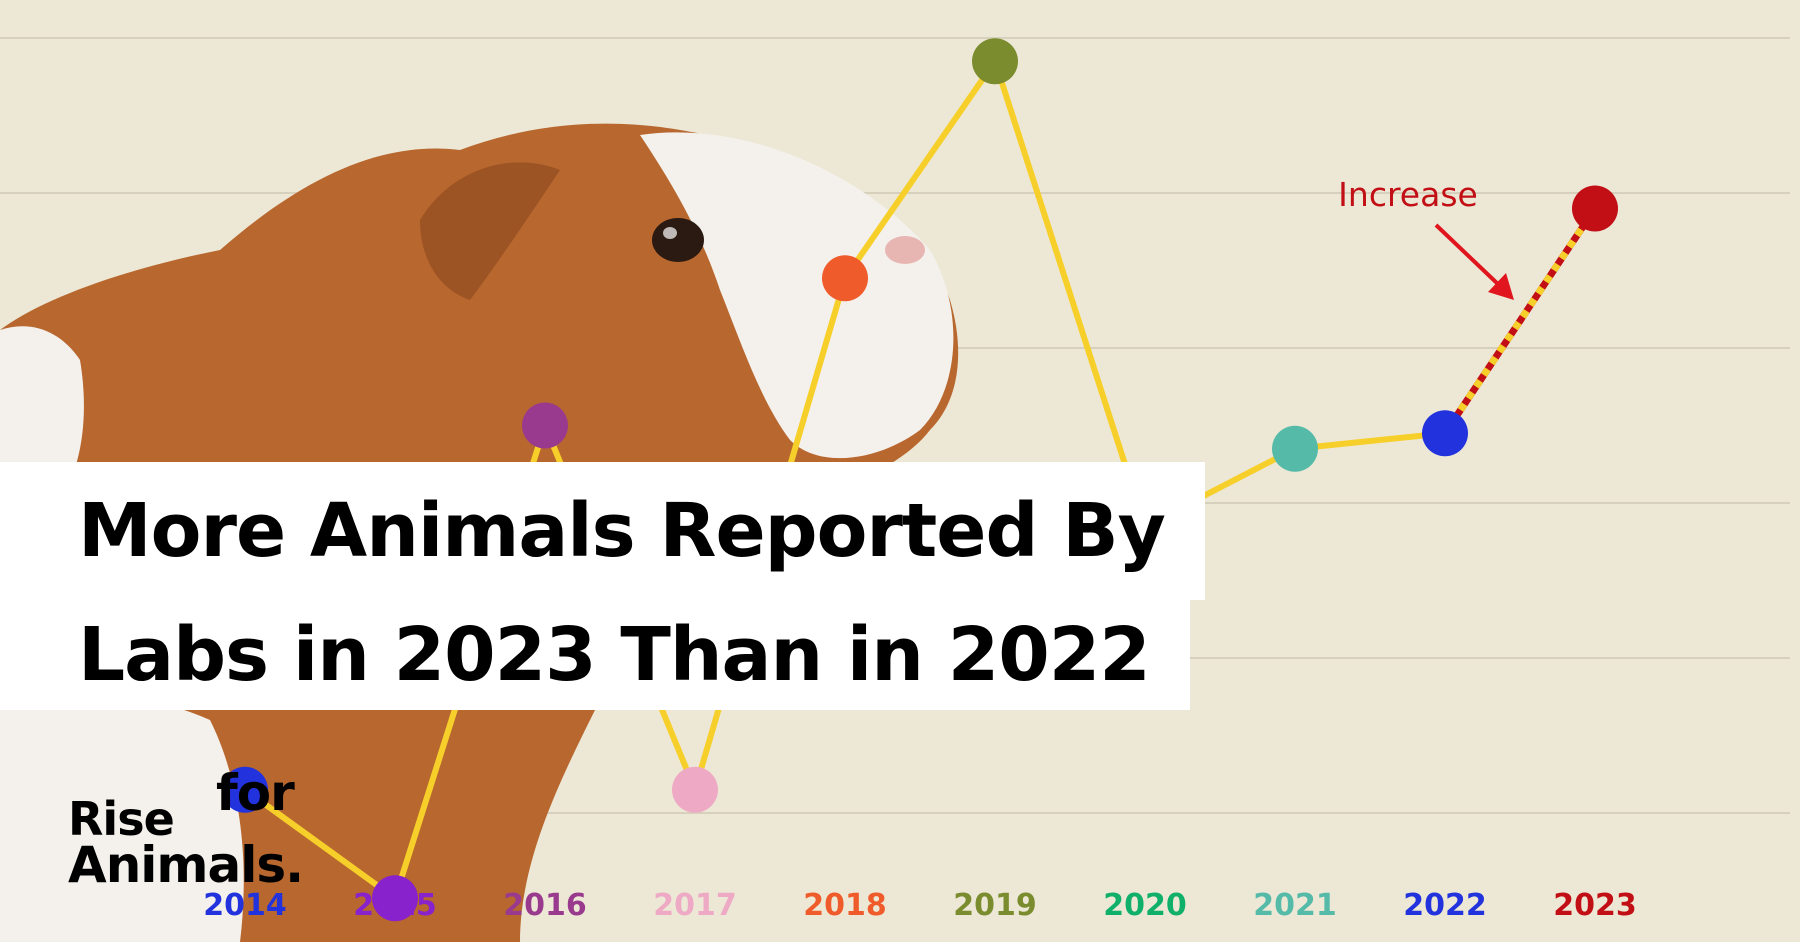  What do you see at coordinates (678, 240) in the screenshot?
I see `guinea-pig-eye` at bounding box center [678, 240].